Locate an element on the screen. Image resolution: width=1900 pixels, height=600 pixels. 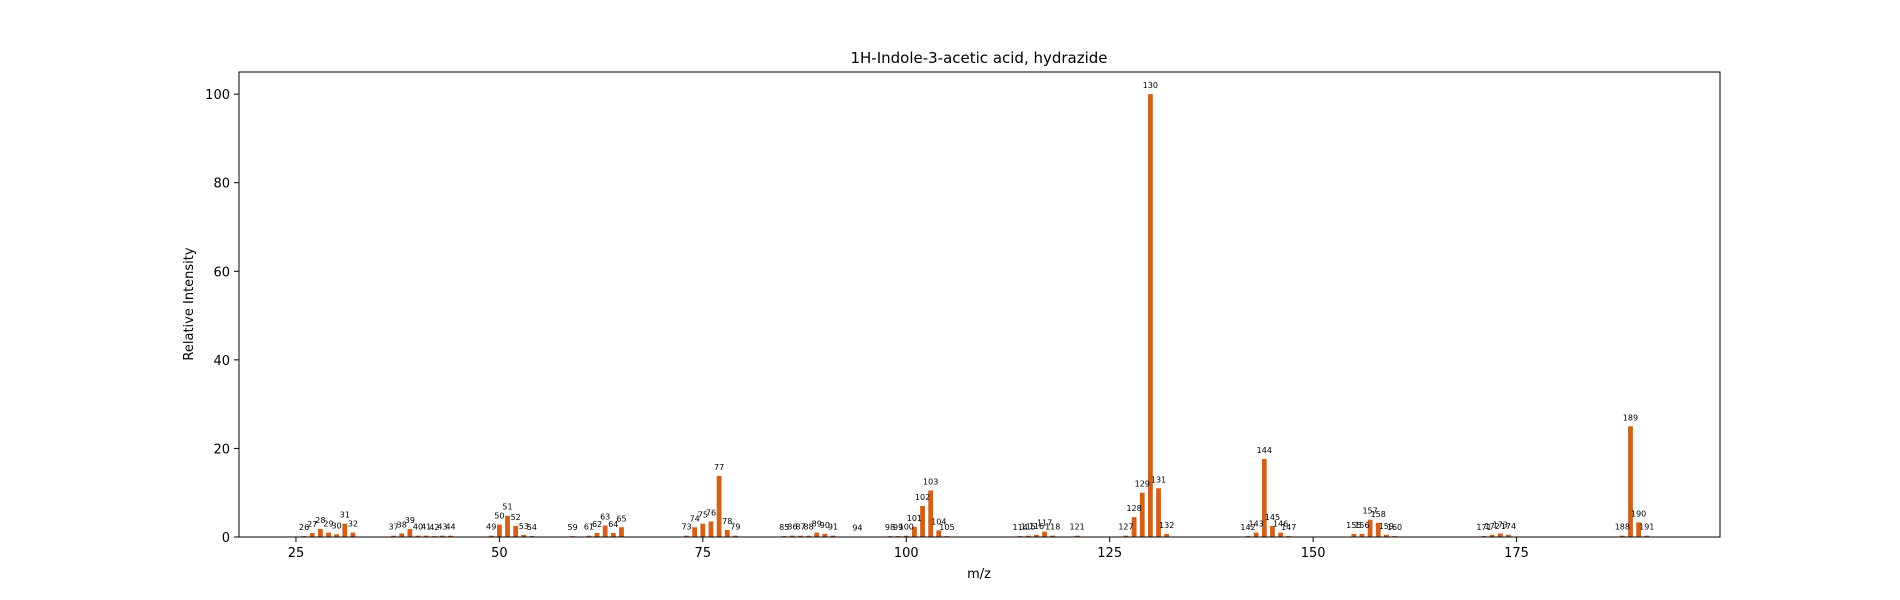
peak-label-144: 144 is located at coordinates (1264, 450).